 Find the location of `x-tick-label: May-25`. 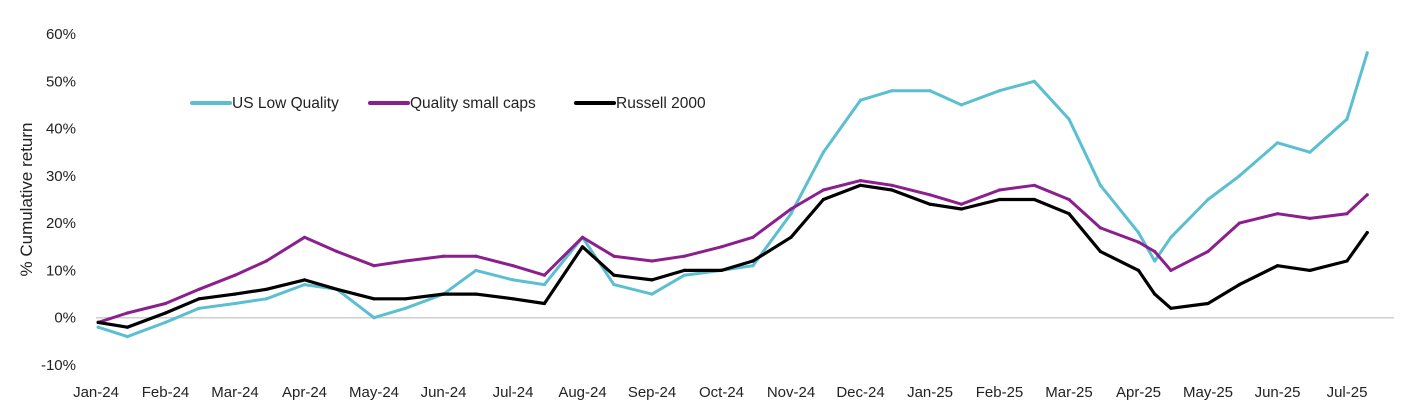

x-tick-label: May-25 is located at coordinates (1208, 392).